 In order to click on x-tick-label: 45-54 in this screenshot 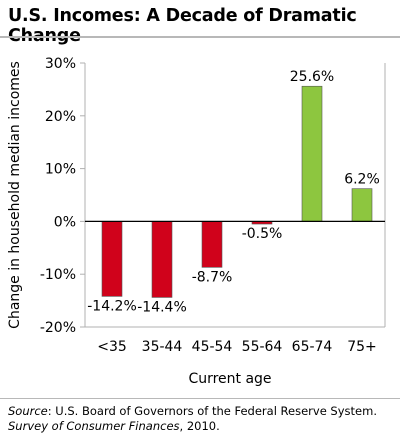, I will do `click(212, 347)`.